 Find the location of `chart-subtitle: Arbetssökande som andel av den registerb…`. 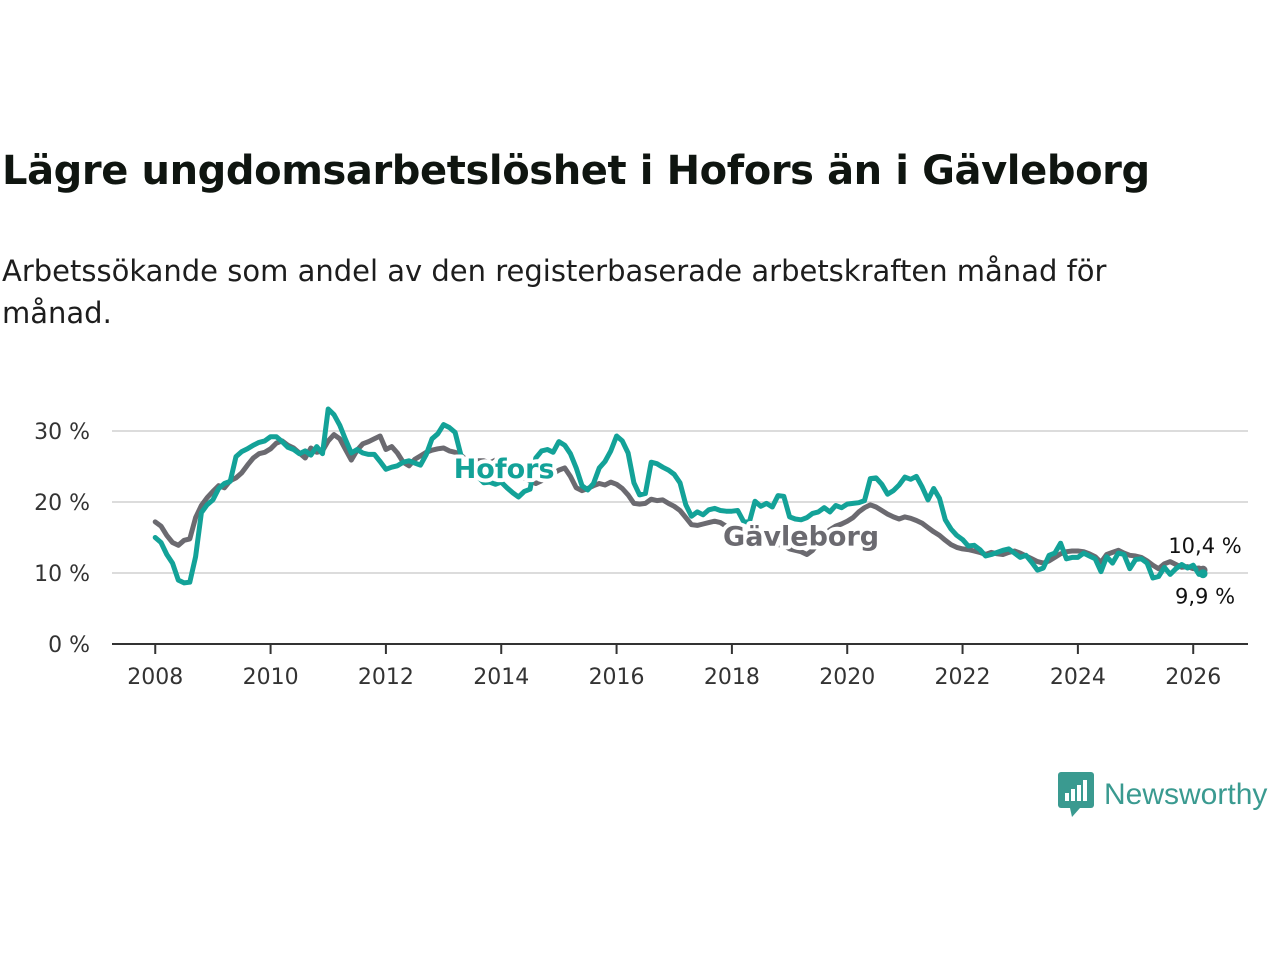

chart-subtitle: Arbetssökande som andel av den registerb… is located at coordinates (554, 292).